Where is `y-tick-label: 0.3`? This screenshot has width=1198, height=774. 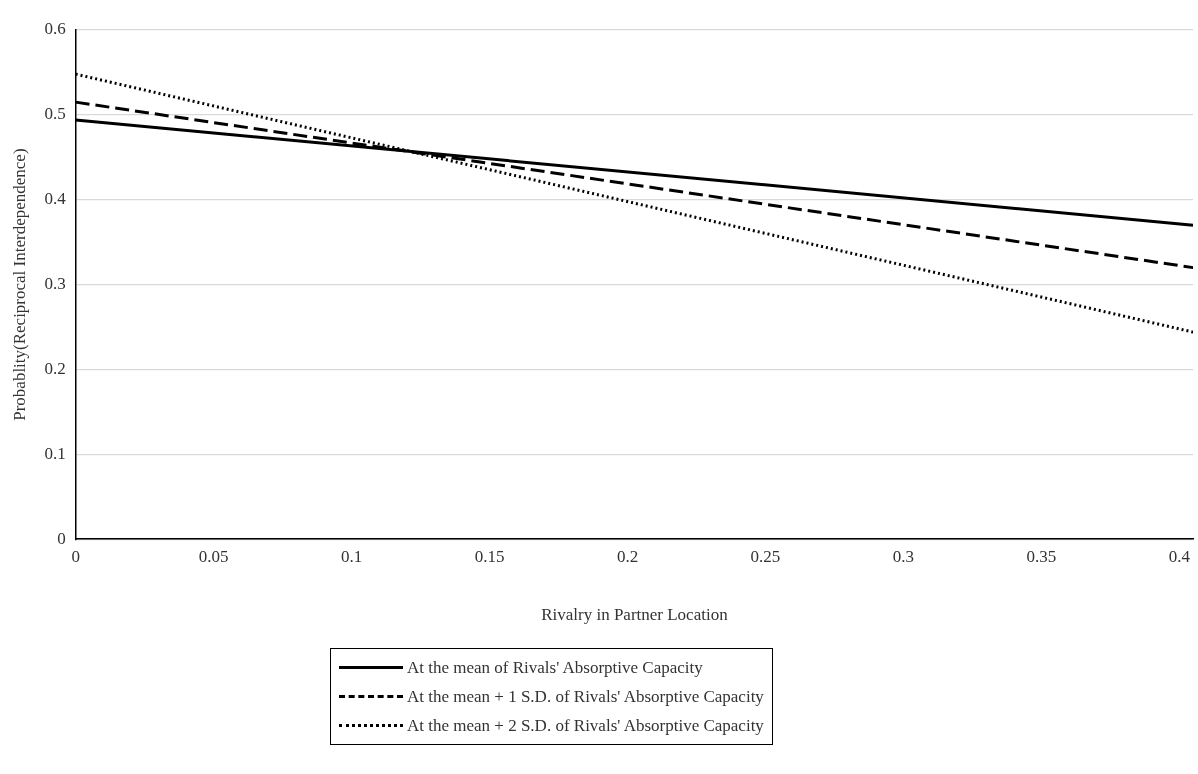
y-tick-label: 0.3 is located at coordinates (55, 284).